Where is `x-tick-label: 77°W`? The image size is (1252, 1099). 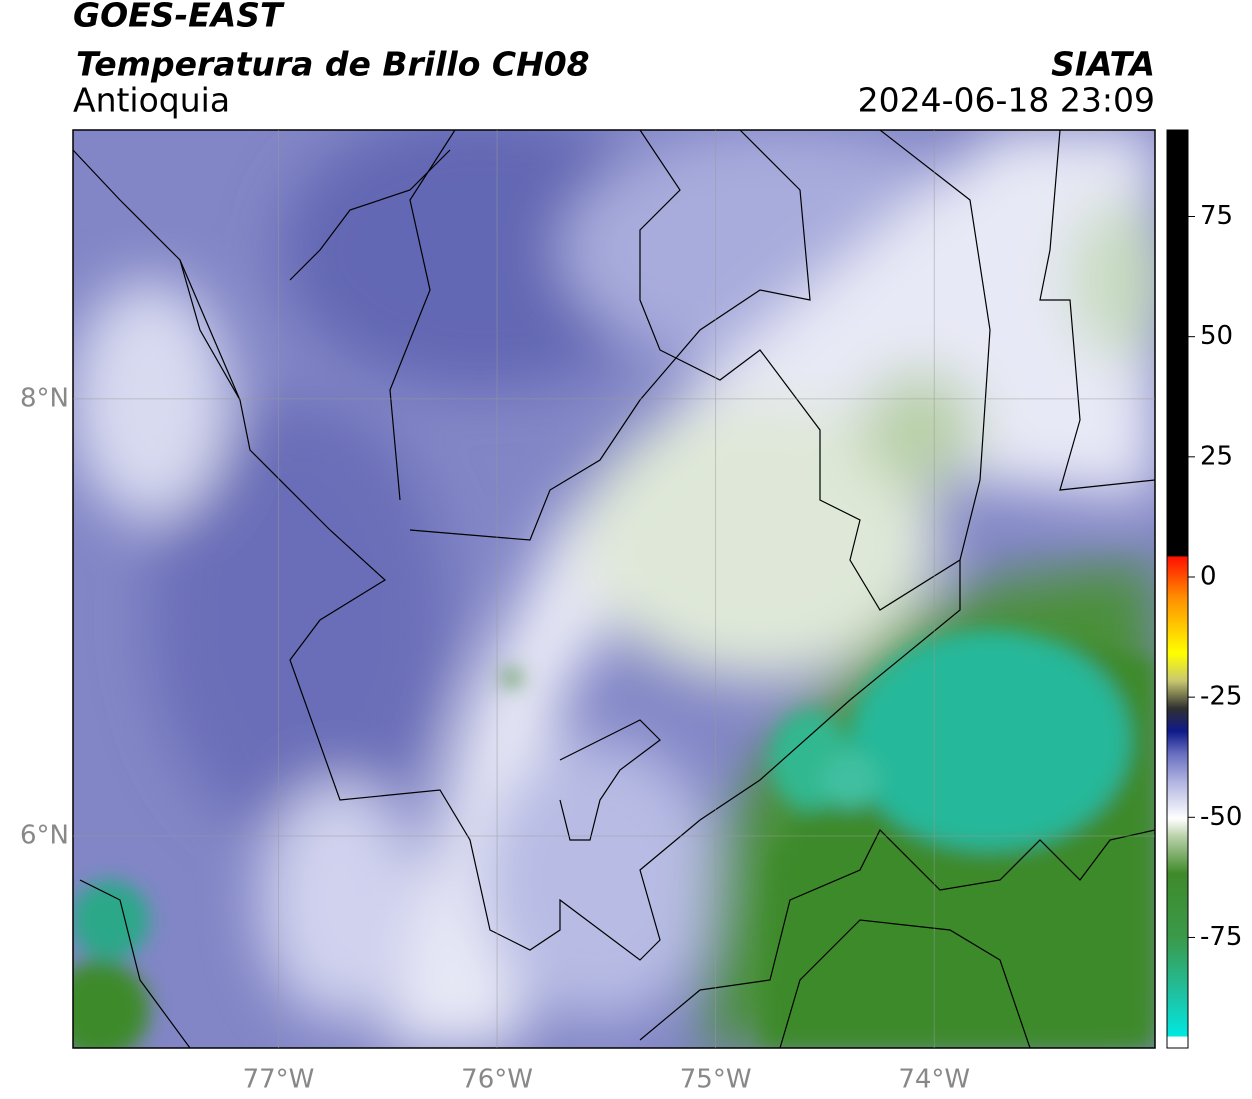
x-tick-label: 77°W is located at coordinates (279, 1080).